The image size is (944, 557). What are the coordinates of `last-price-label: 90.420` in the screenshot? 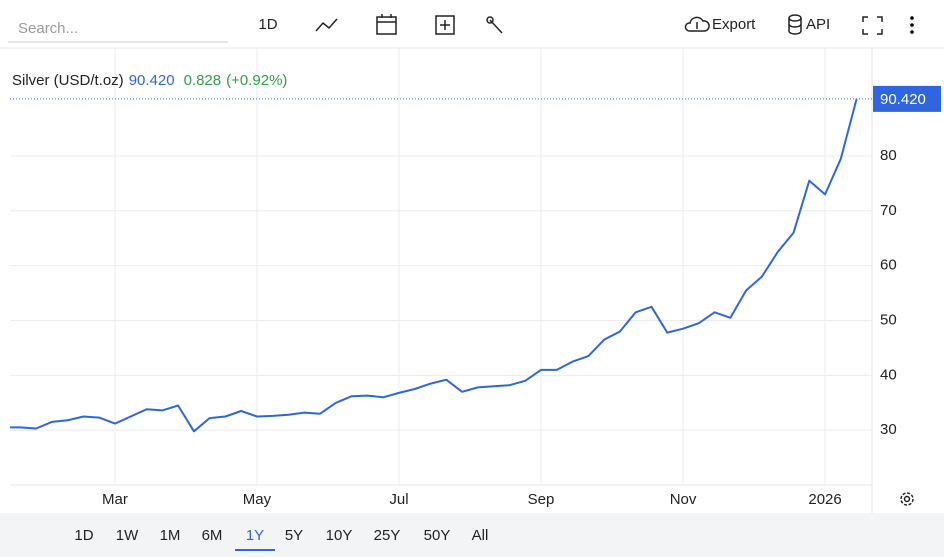 It's located at (903, 99).